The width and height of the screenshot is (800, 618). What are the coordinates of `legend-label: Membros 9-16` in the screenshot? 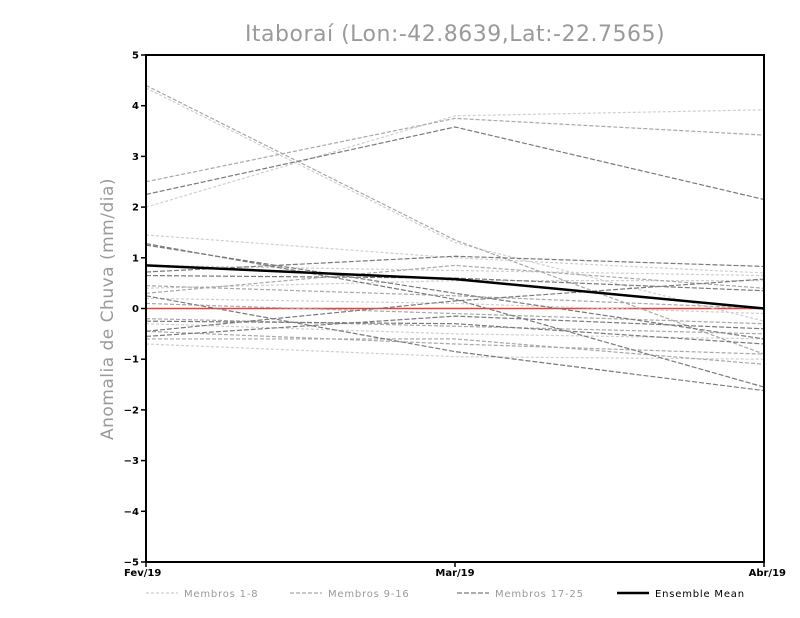 It's located at (369, 594).